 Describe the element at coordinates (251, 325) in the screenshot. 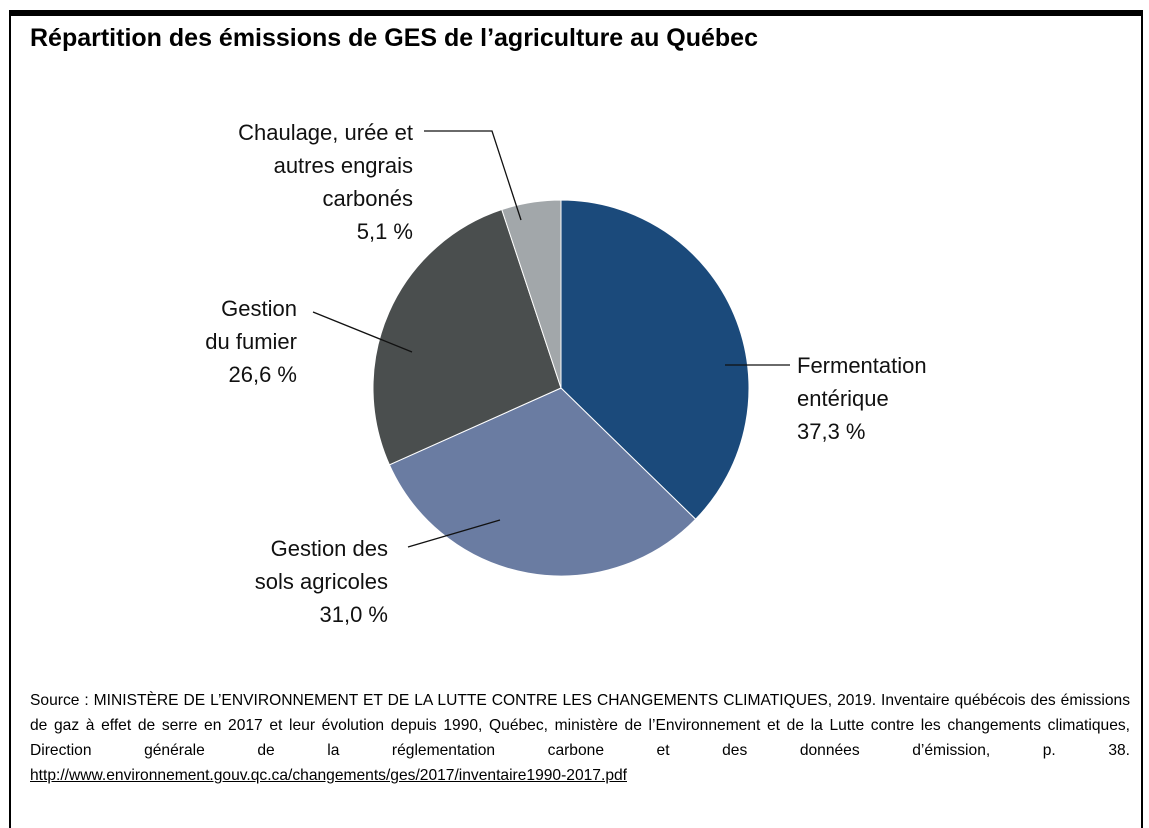

I see `category-label: Gestion du fumier` at that location.